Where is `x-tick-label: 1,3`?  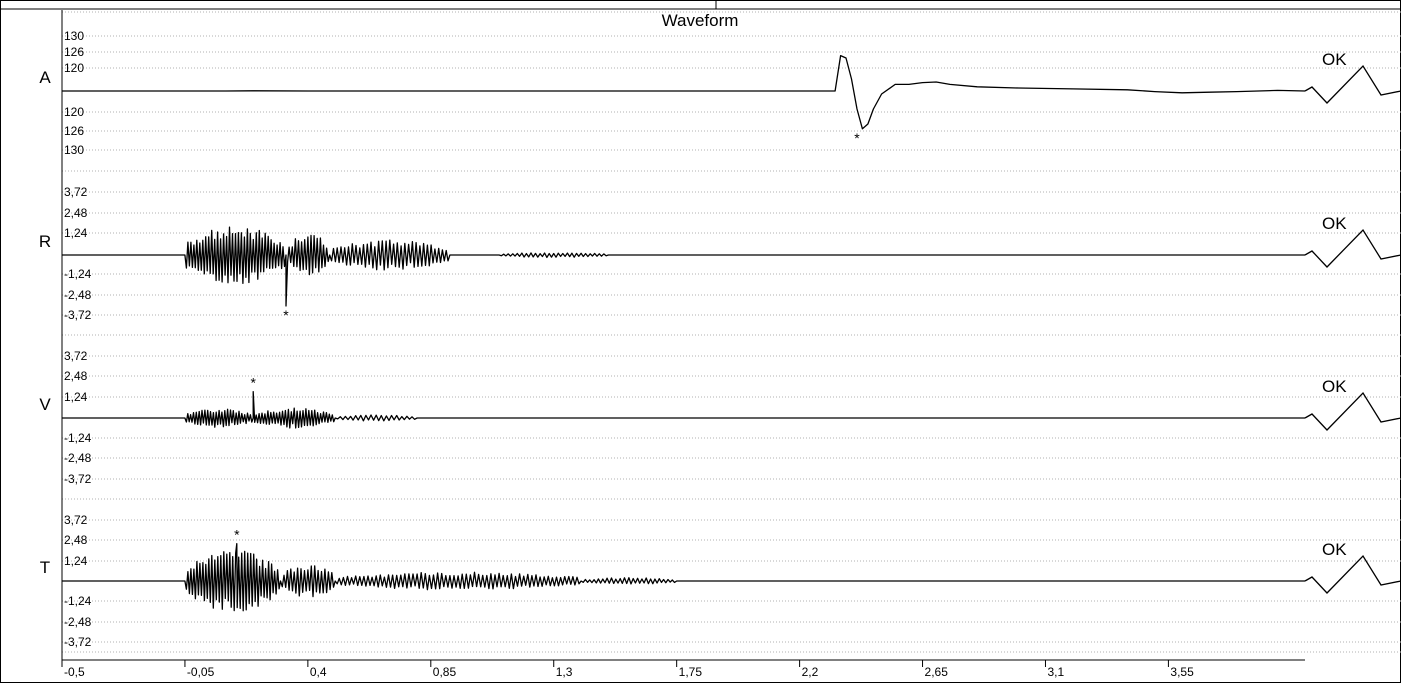
x-tick-label: 1,3 is located at coordinates (564, 672).